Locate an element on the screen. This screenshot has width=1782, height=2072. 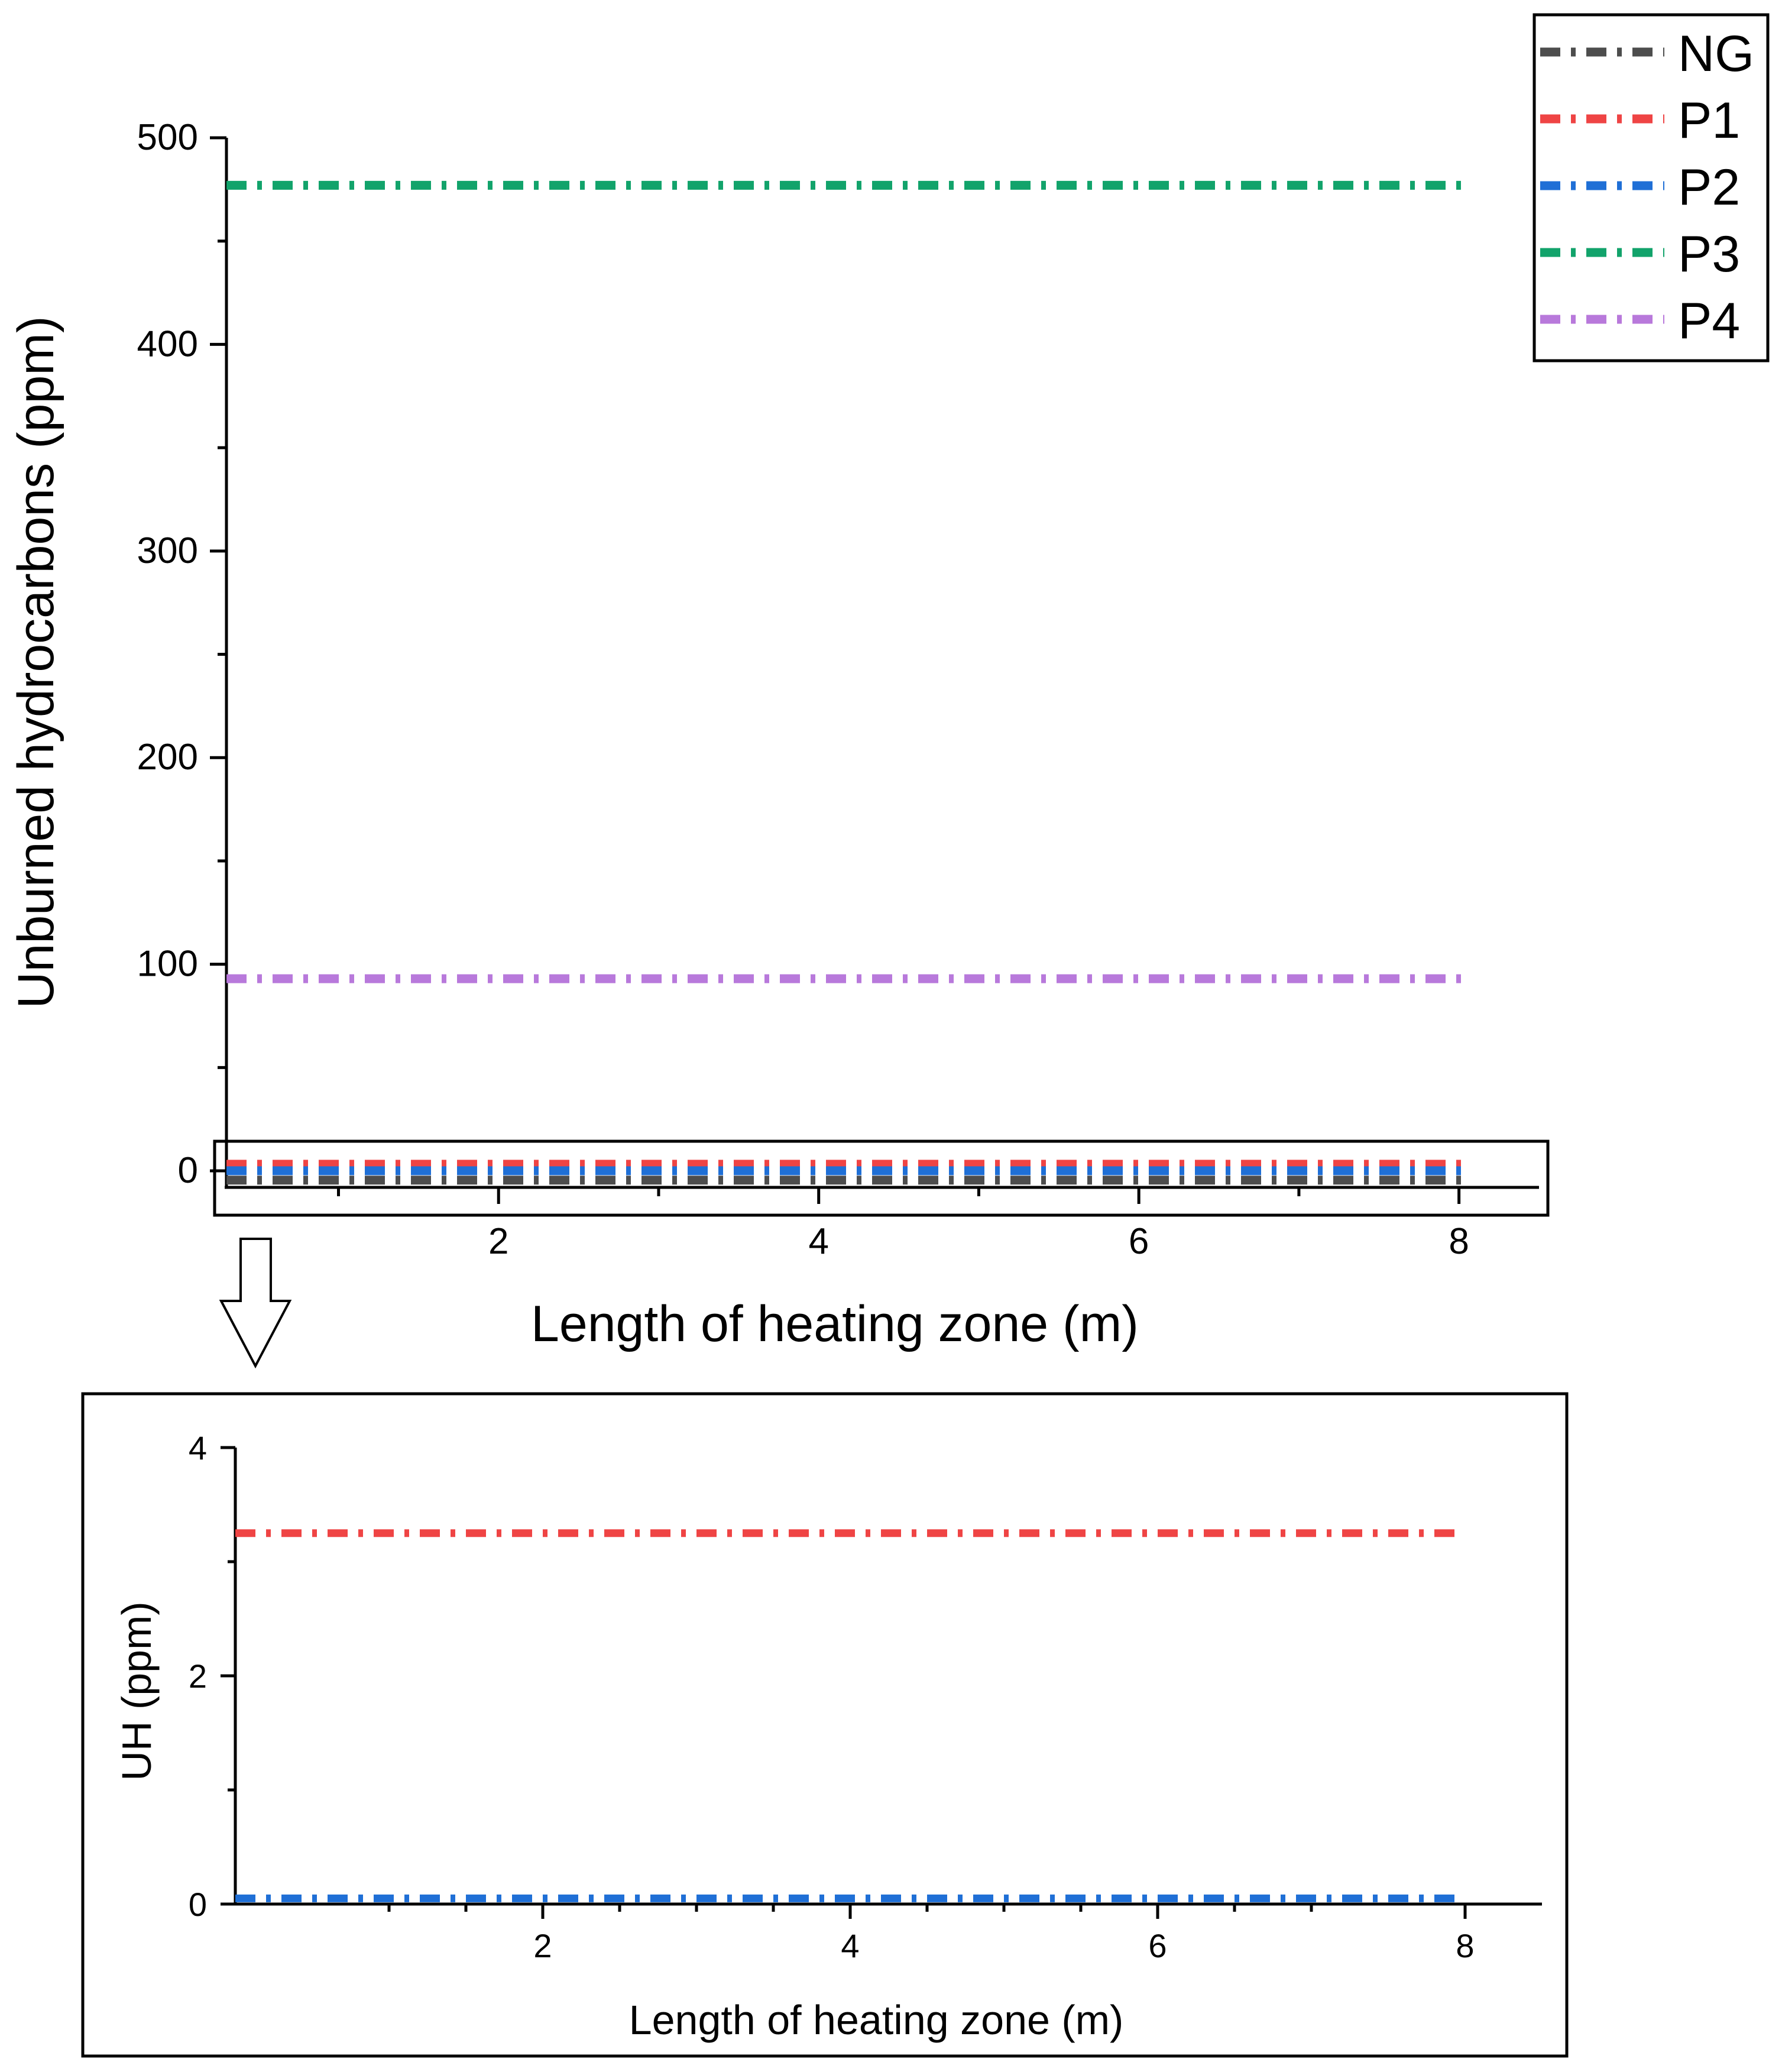
zoom-callout is located at coordinates (256, 1303).